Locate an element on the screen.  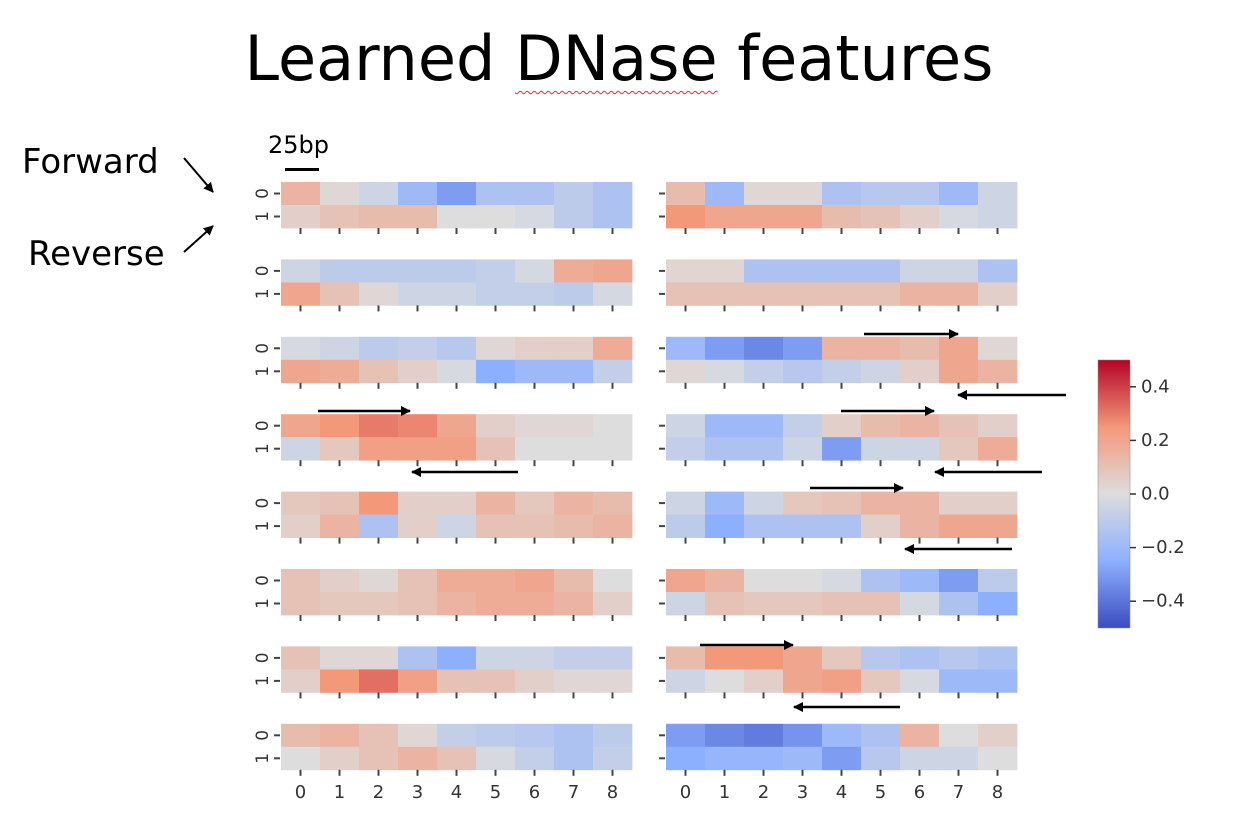
title-prefix: Learned is located at coordinates (380, 58).